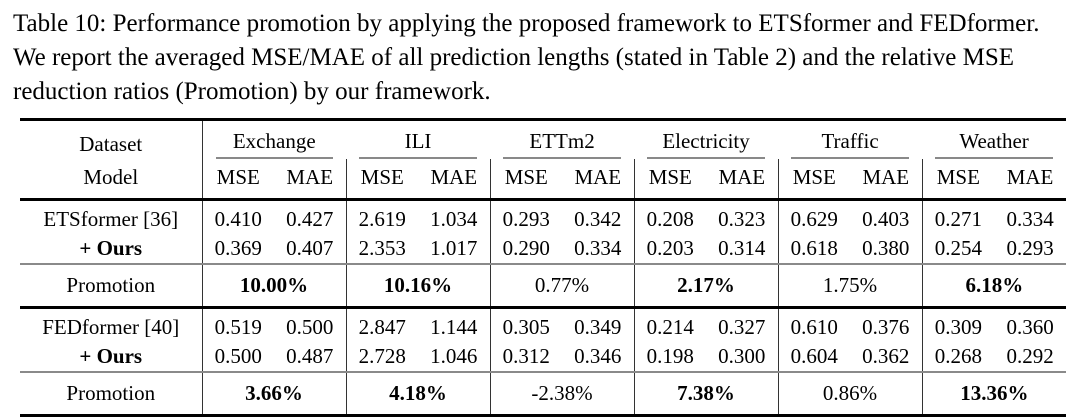 The image size is (1086, 420). What do you see at coordinates (418, 286) in the screenshot?
I see `promotion-cell: 10.16%` at bounding box center [418, 286].